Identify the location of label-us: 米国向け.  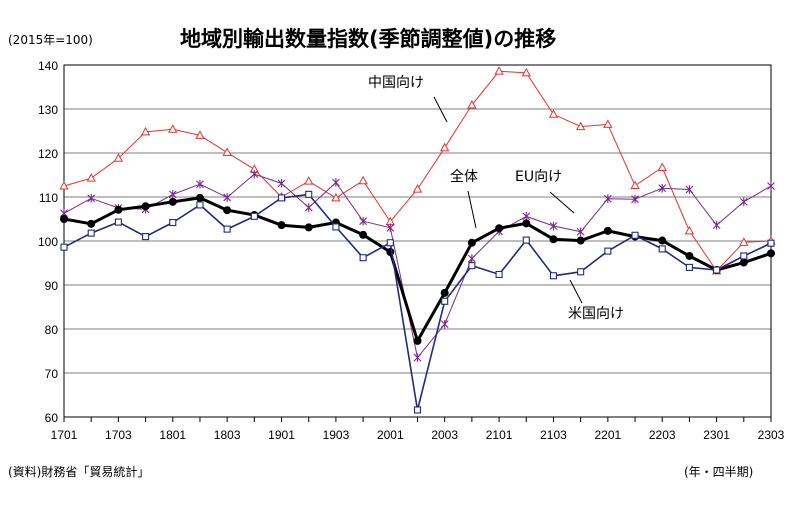
(596, 314).